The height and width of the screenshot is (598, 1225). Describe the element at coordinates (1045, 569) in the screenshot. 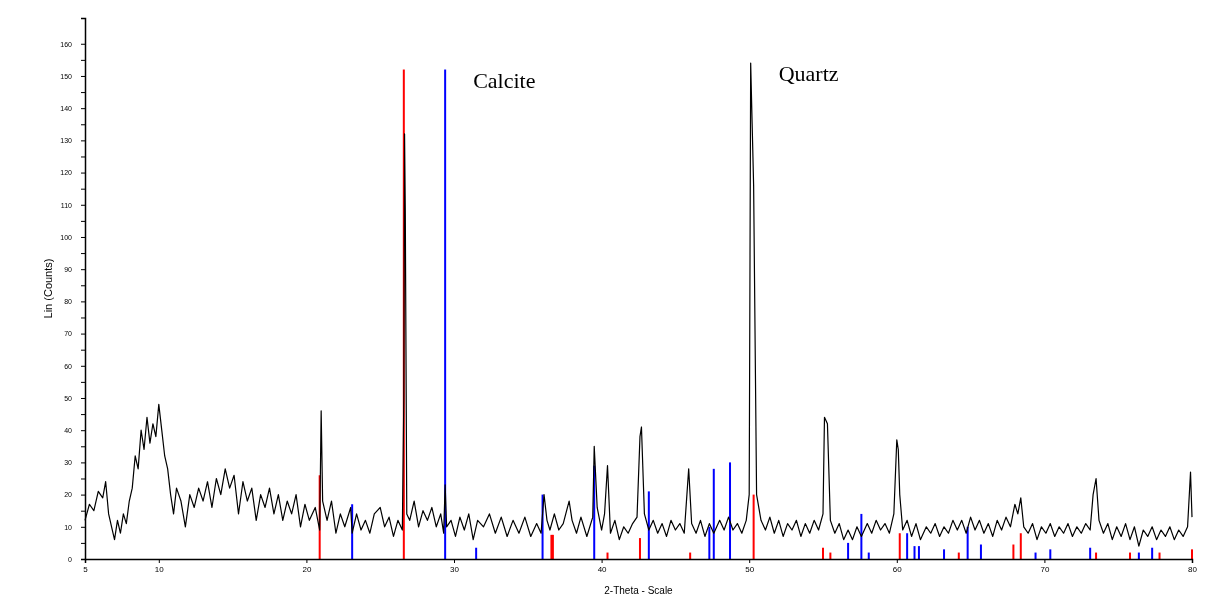

I see `x-tick-label: 70` at that location.